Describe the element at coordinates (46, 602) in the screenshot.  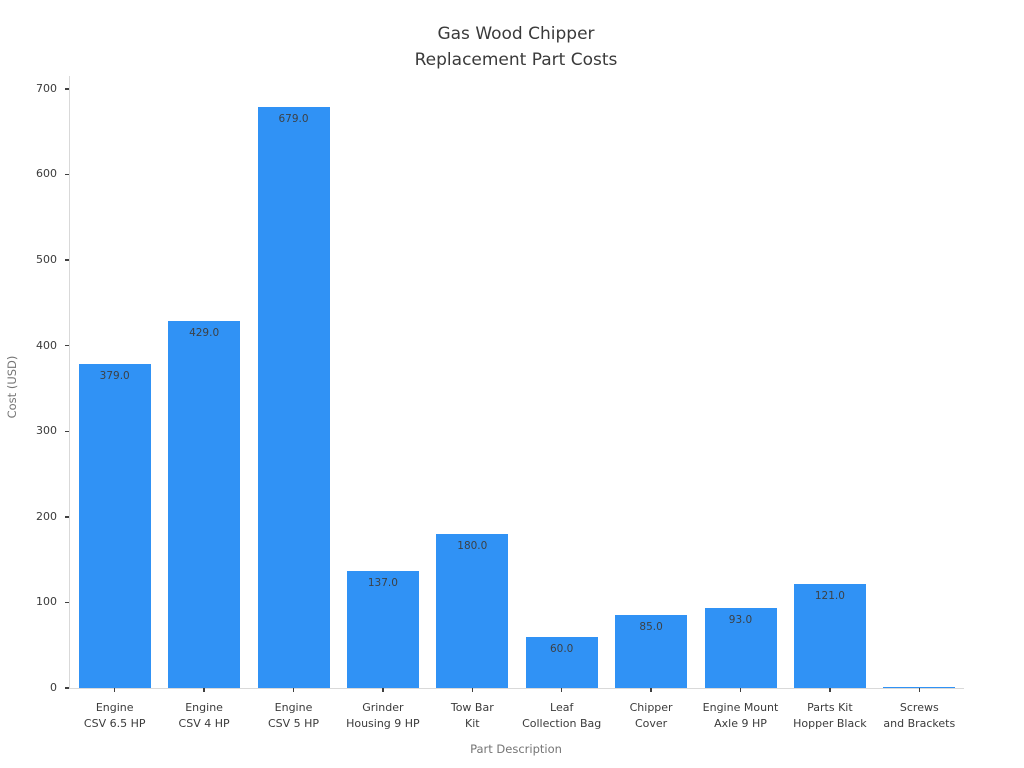
I see `y-tick-label: 100` at that location.